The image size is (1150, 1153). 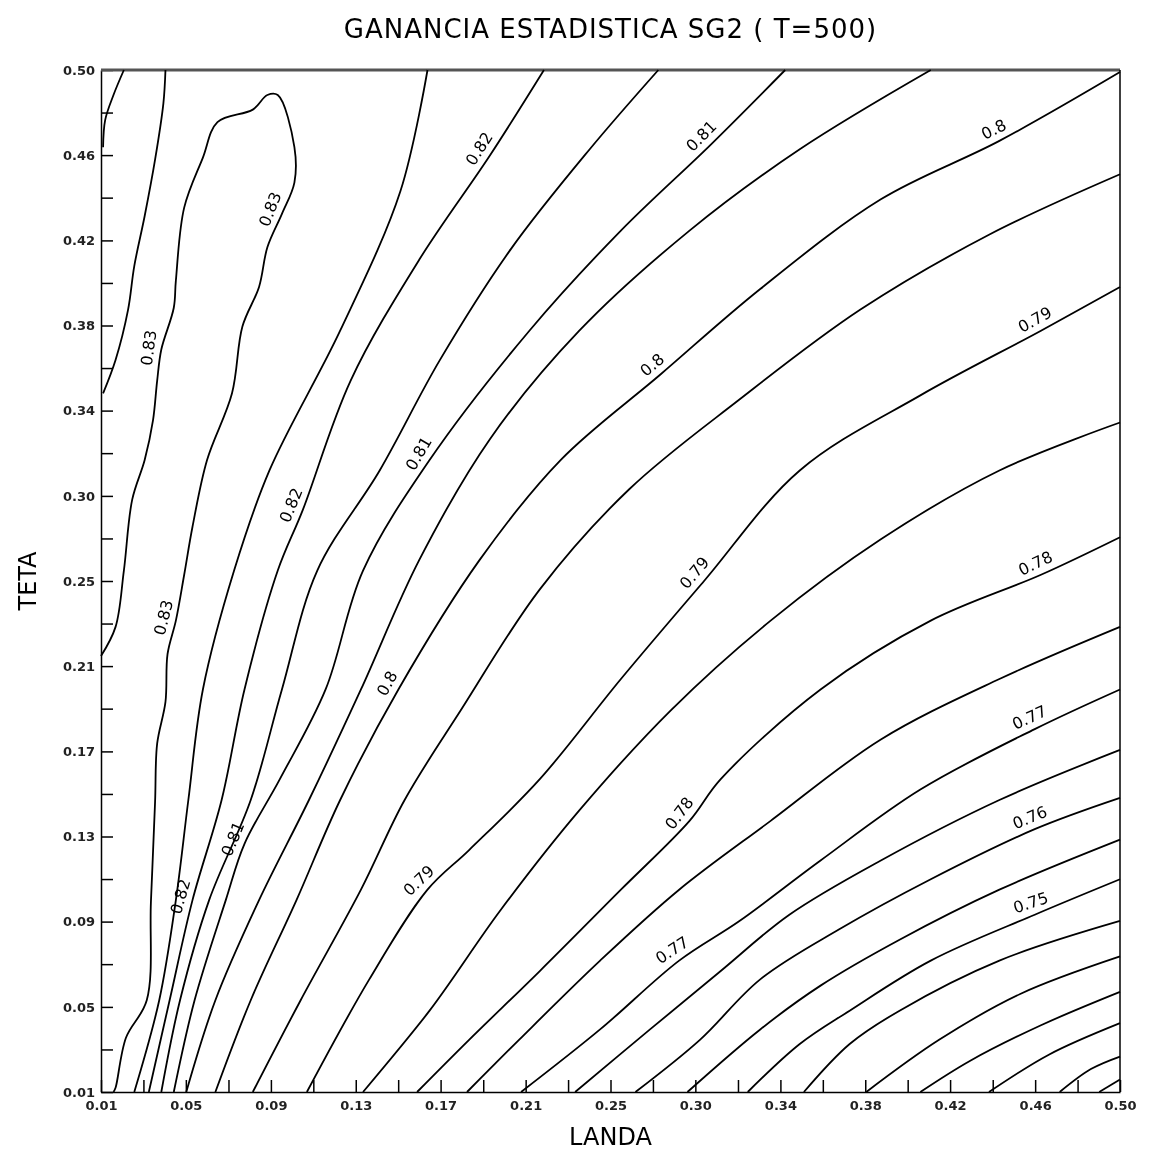 I want to click on x-tick-label: 0.01, so click(x=101, y=1105).